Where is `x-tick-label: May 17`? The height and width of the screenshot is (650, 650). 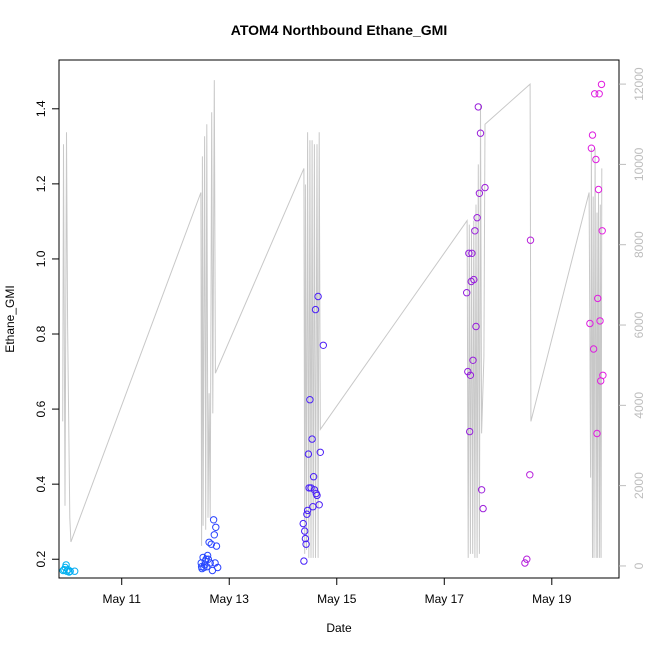 x-tick-label: May 17 is located at coordinates (445, 599).